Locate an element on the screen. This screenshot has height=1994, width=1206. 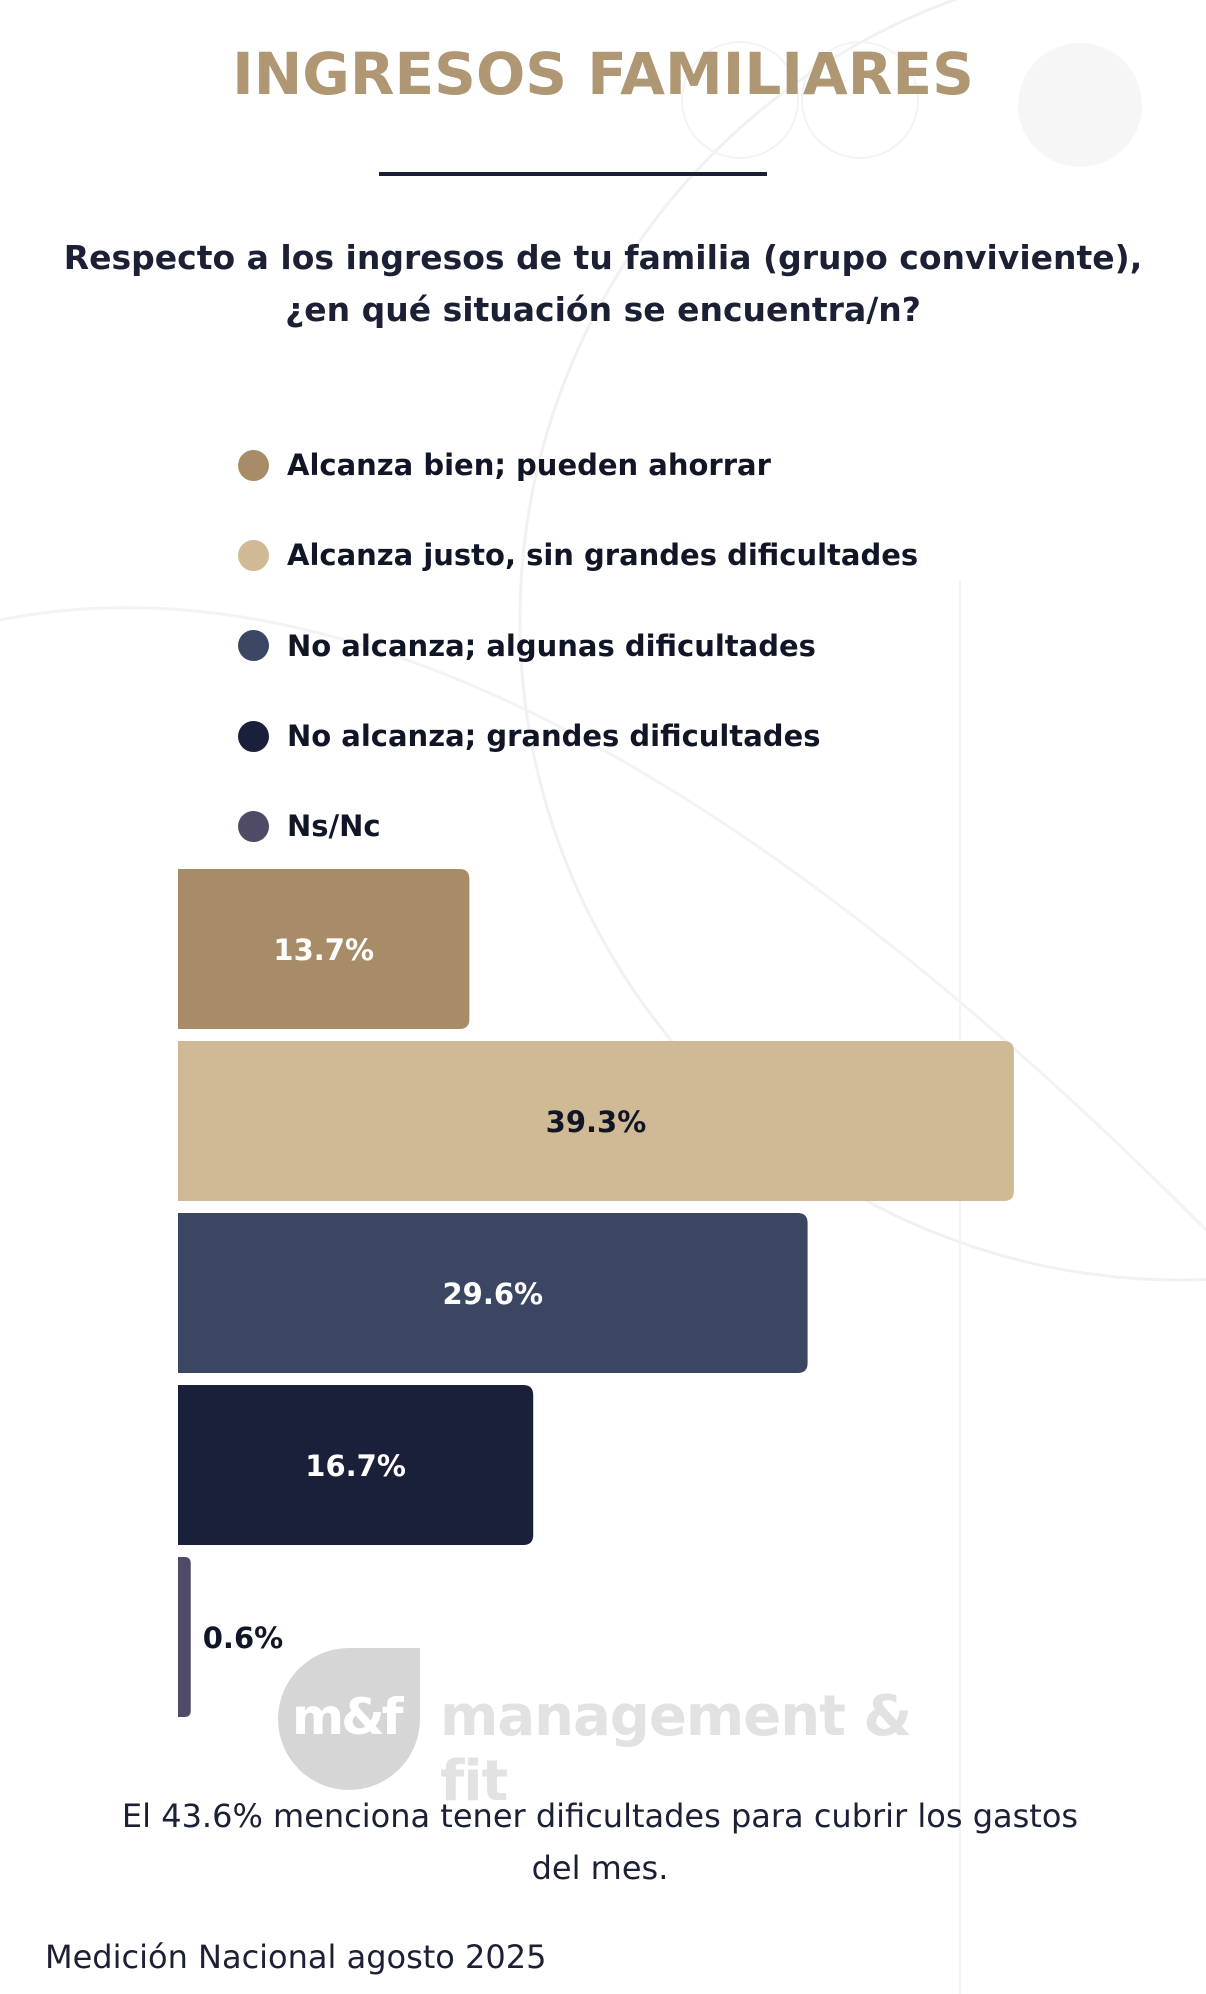
source-footer: Medición Nacional agosto 2025 is located at coordinates (296, 1957).